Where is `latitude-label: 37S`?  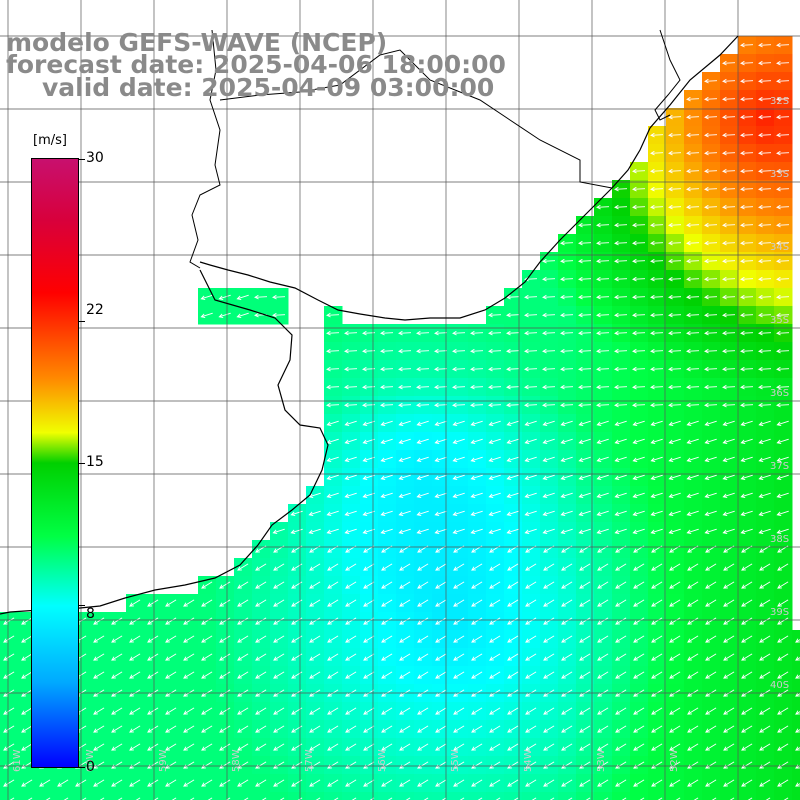
latitude-label: 37S is located at coordinates (779, 466).